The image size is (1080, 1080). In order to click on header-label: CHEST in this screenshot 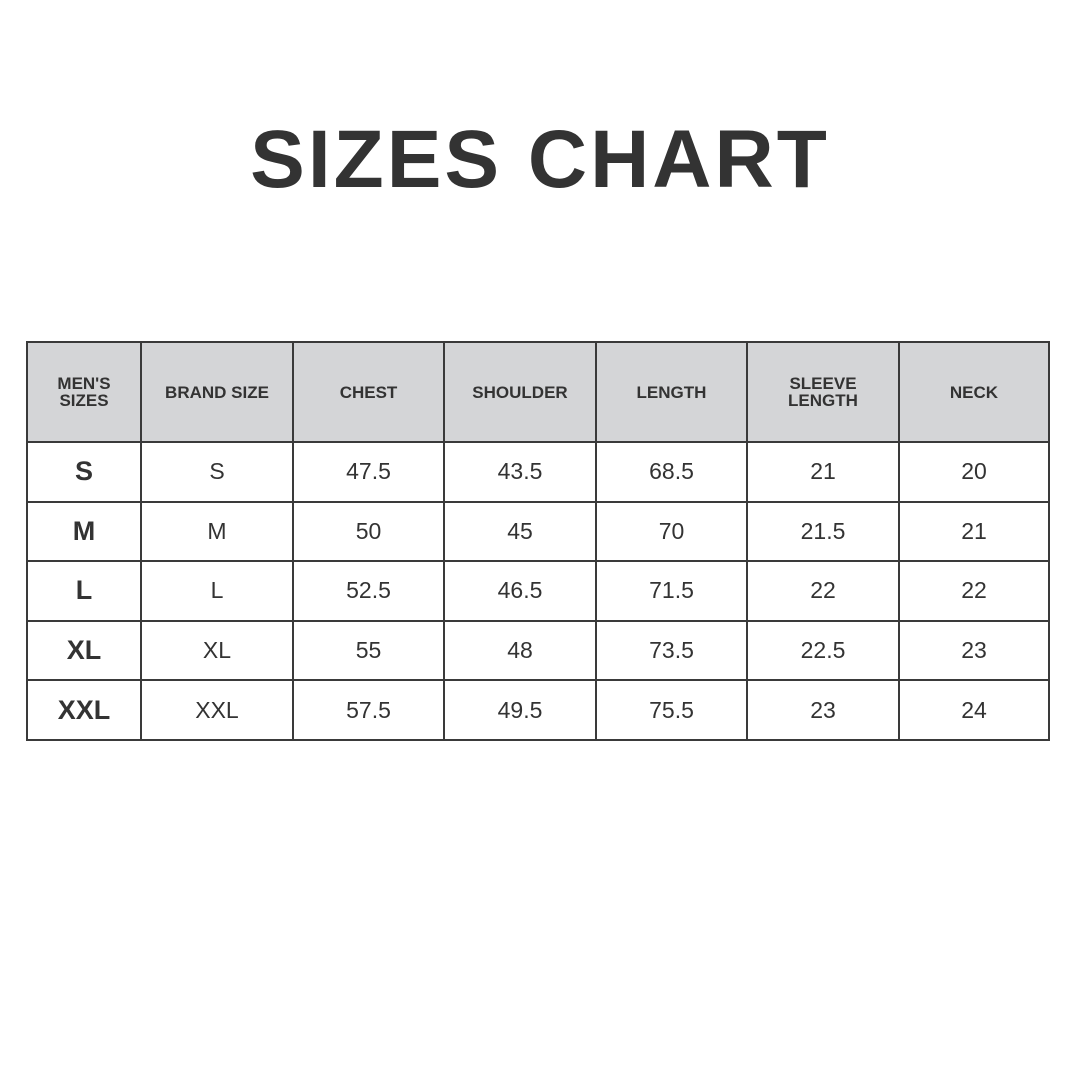, I will do `click(368, 392)`.